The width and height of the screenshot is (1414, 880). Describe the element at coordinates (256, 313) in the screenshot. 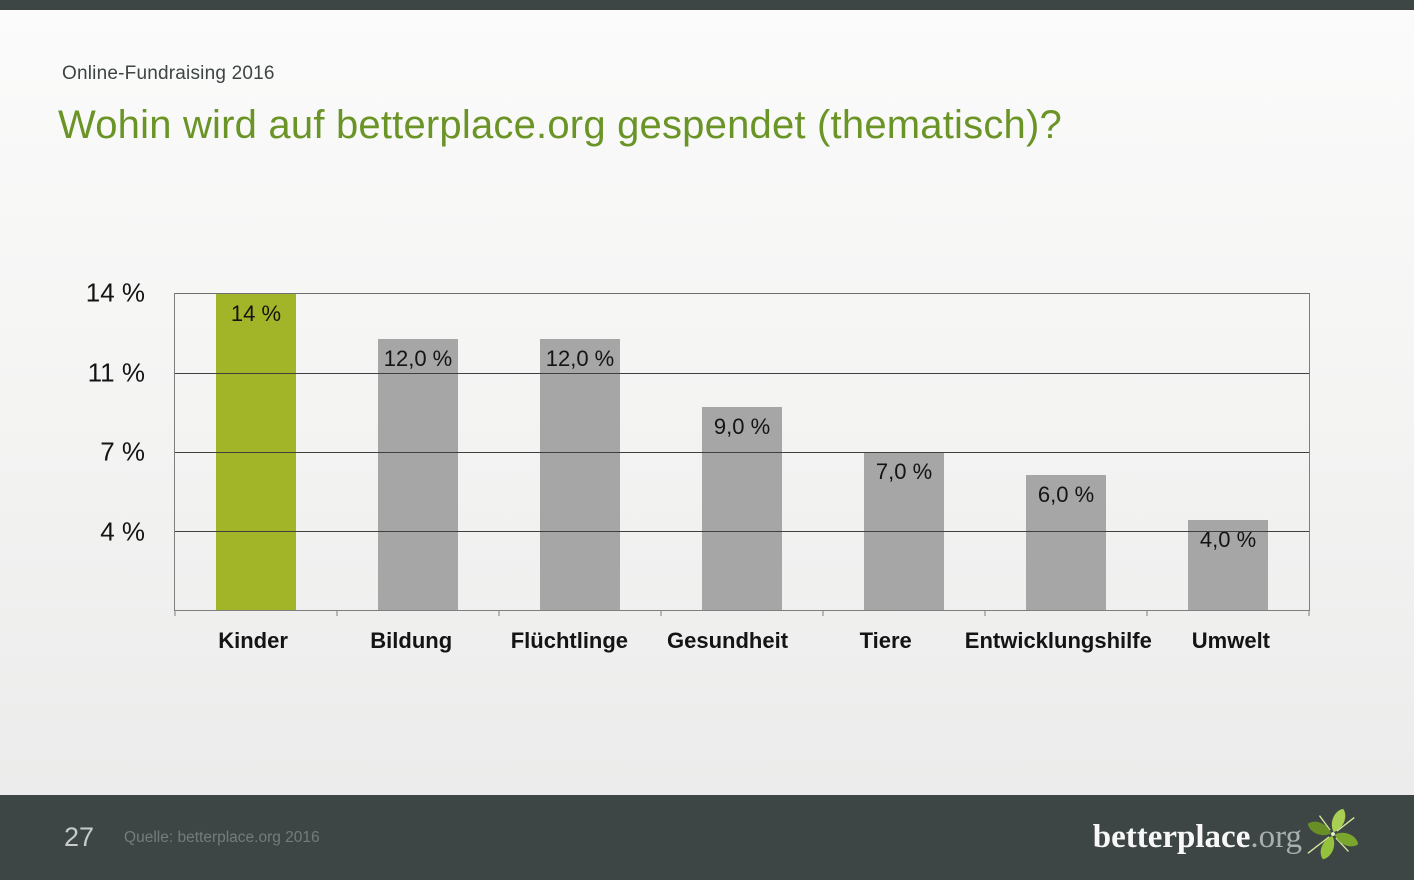

I see `bar-value-label: 14 %` at that location.